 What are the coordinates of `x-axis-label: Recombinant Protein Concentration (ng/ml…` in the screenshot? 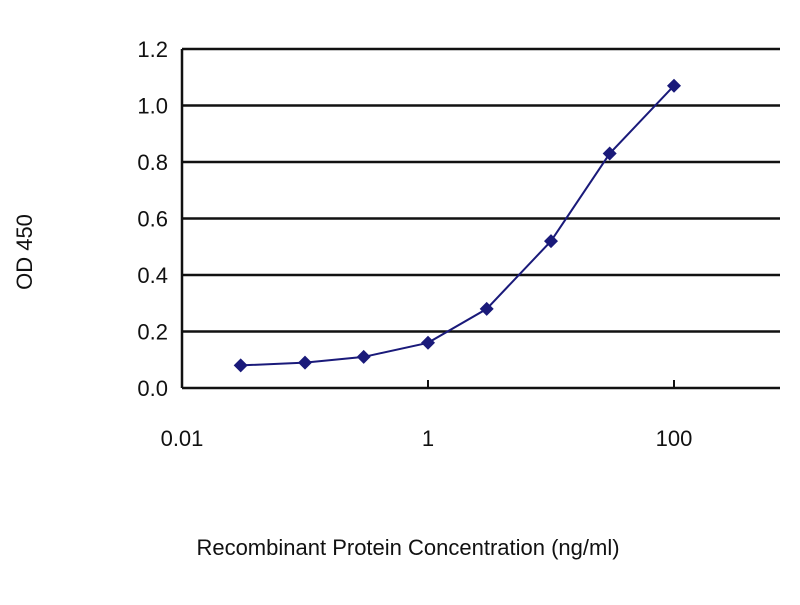 It's located at (407, 547).